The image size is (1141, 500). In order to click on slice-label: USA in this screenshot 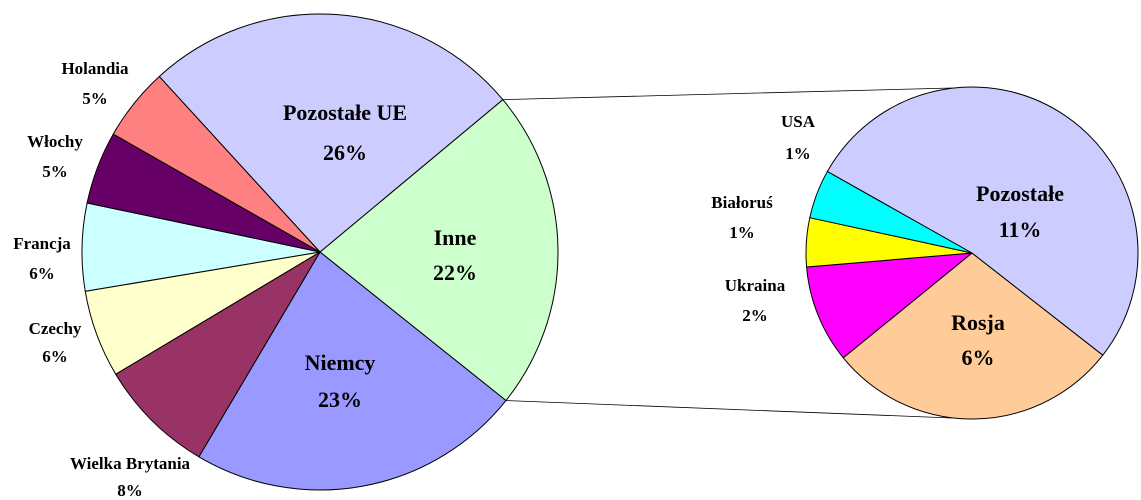, I will do `click(798, 121)`.